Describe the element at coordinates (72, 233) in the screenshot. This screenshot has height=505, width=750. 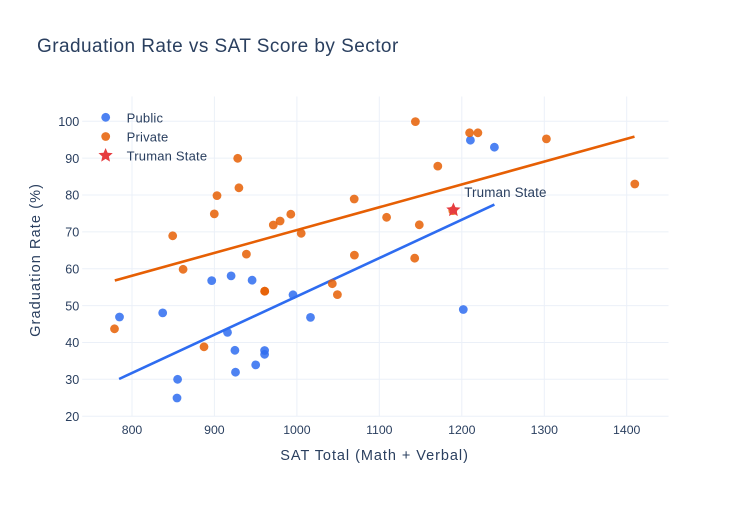
I see `svg-text: 70` at that location.